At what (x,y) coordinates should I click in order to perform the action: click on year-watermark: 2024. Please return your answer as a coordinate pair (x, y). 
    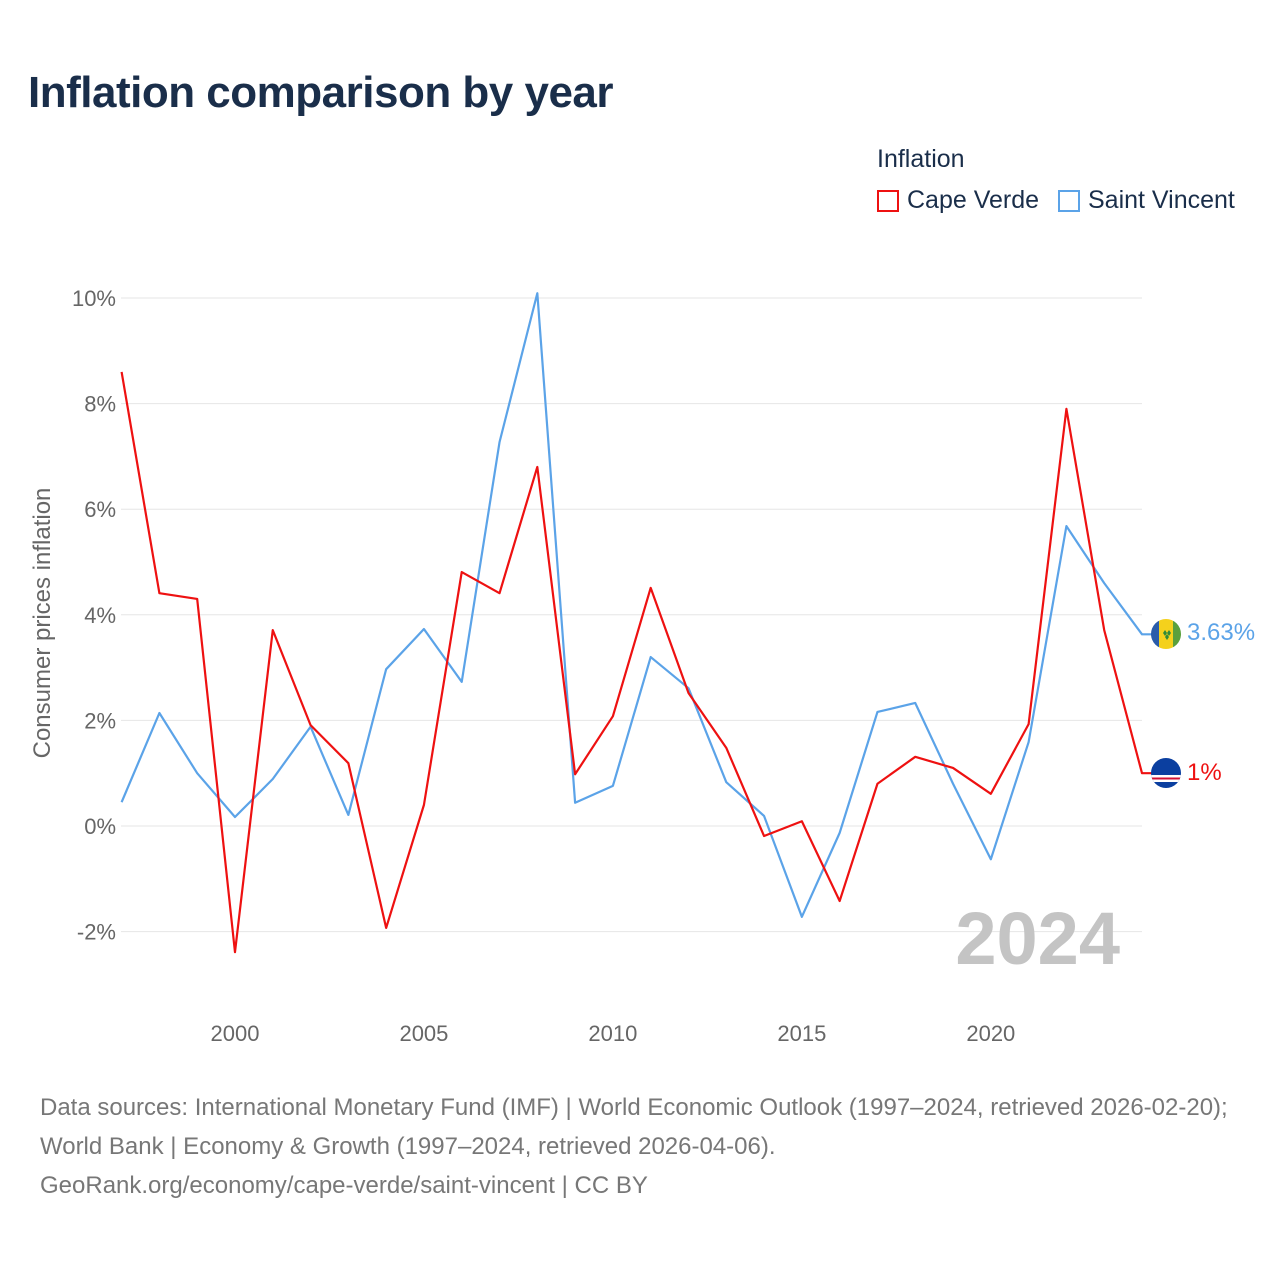
    Looking at the image, I should click on (1037, 938).